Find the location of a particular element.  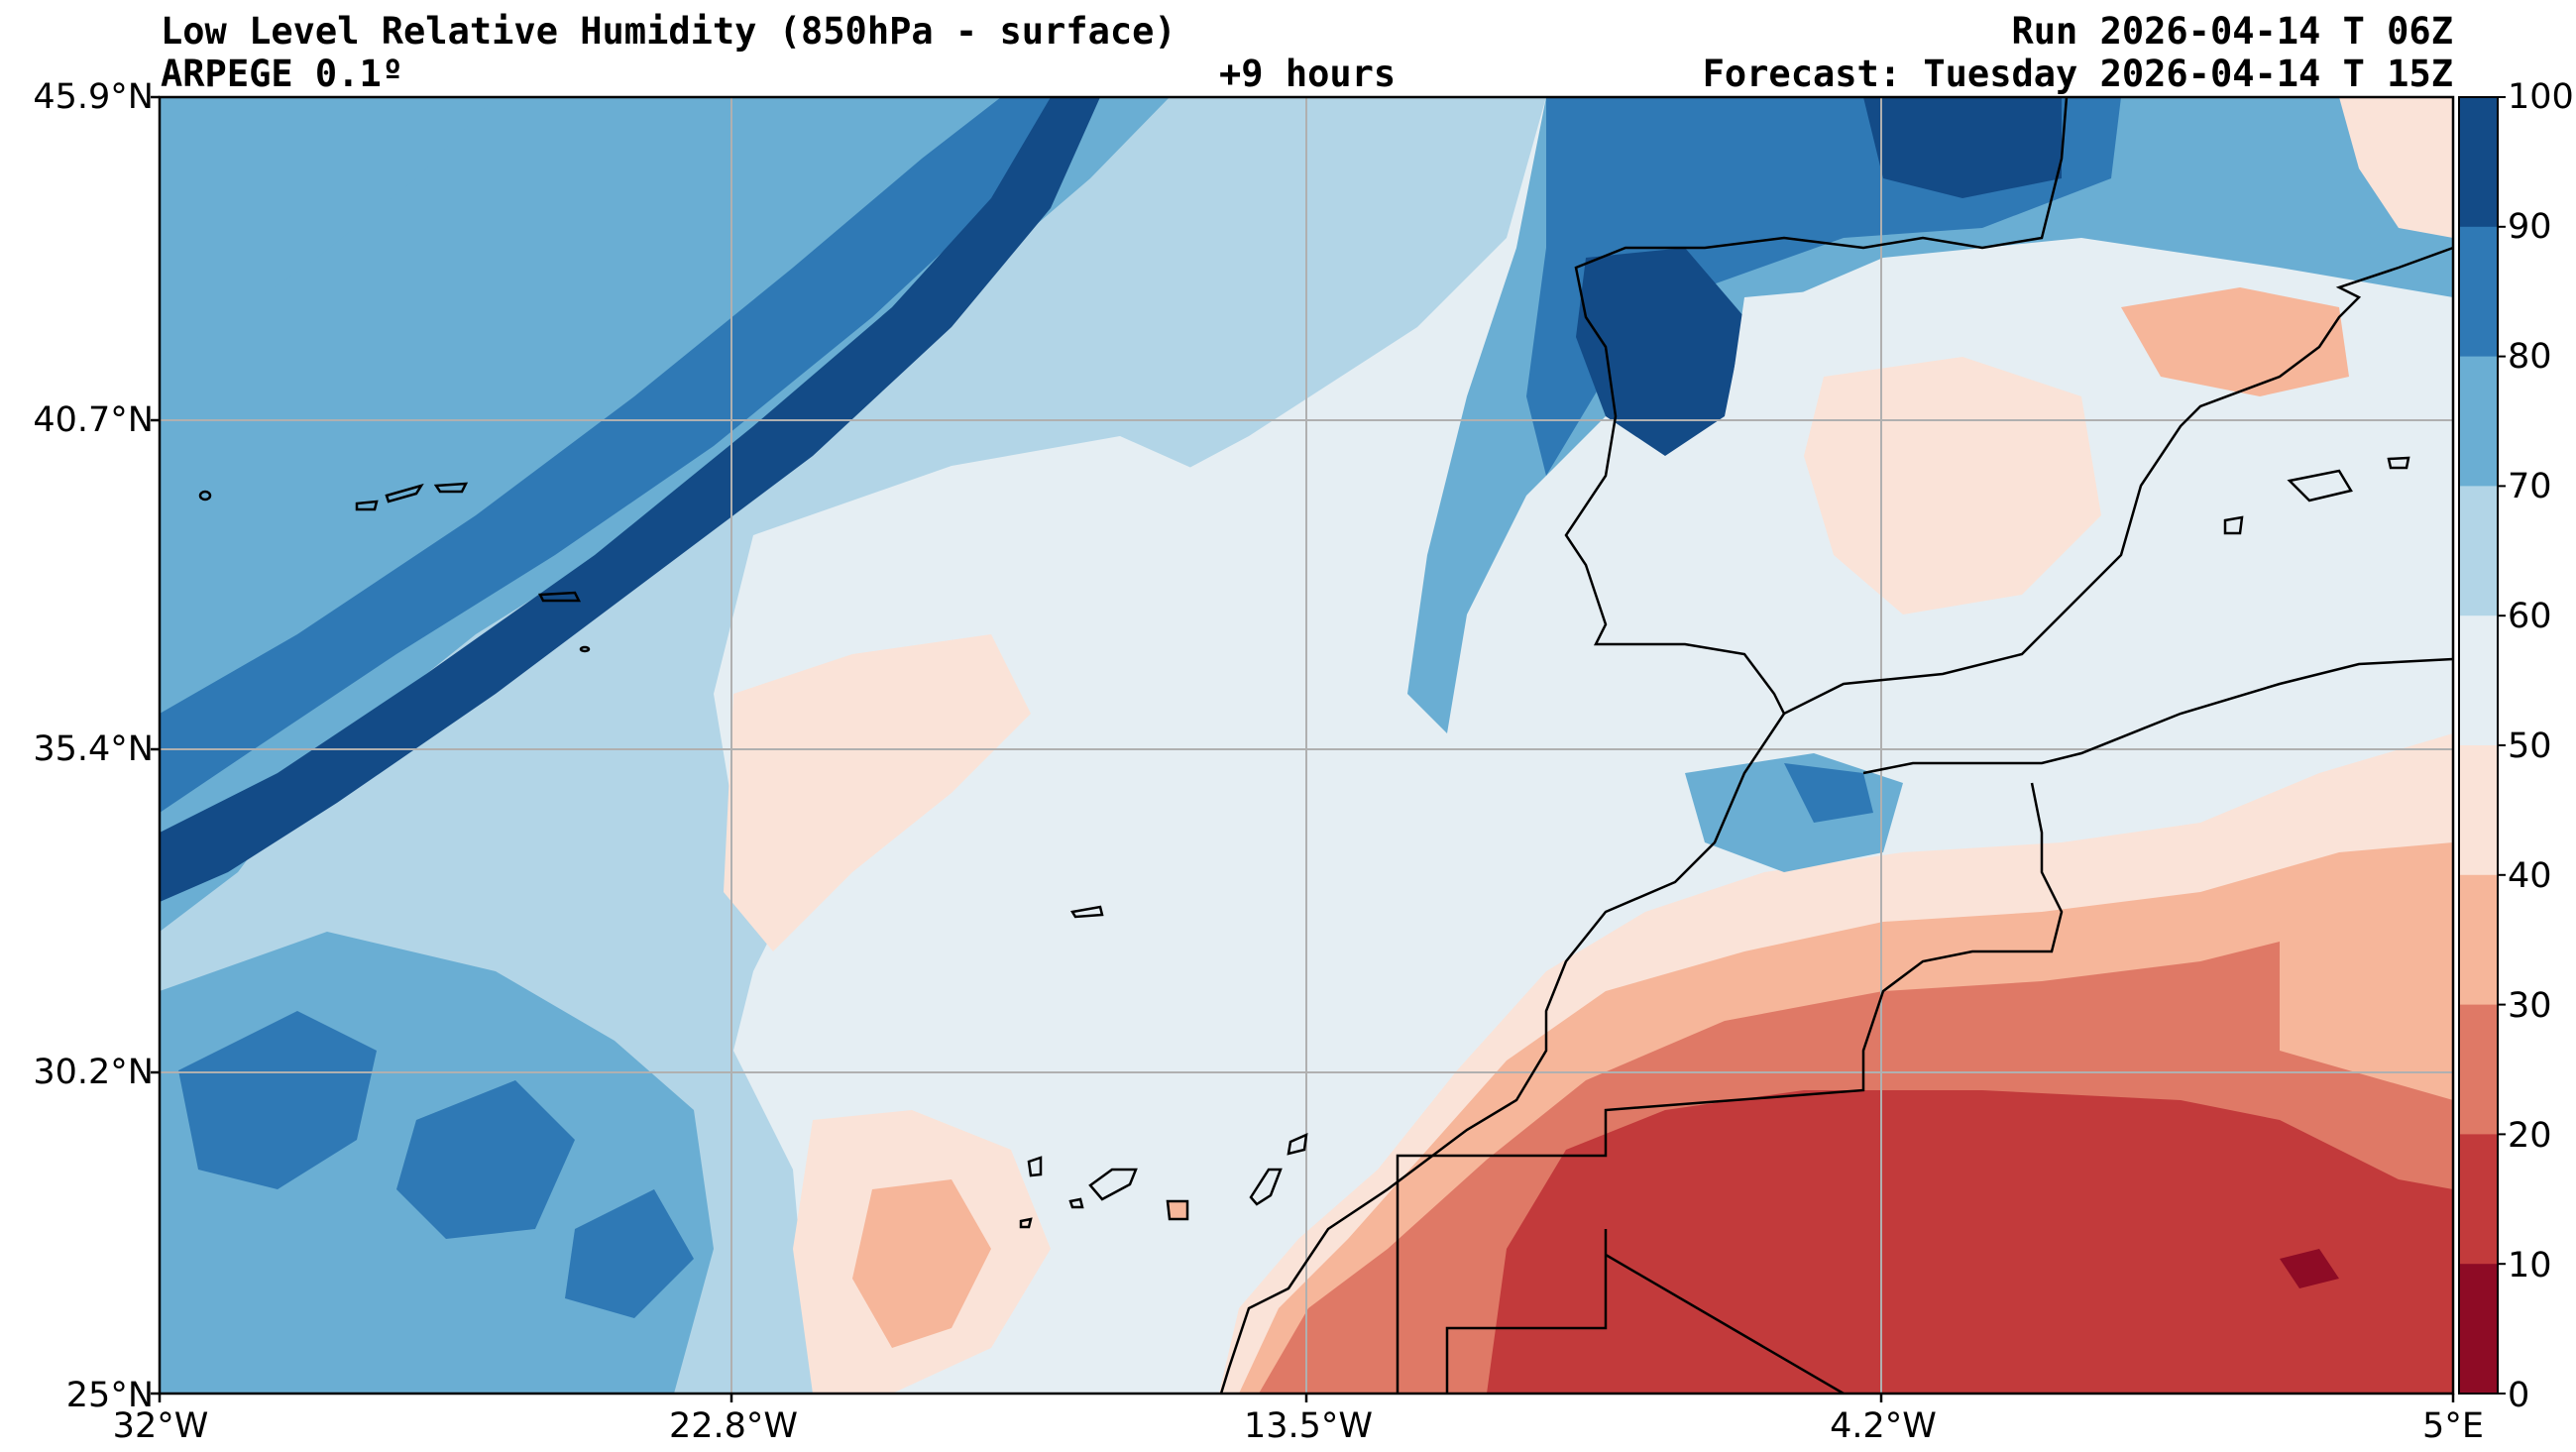

field-40-50-ne is located at coordinates (2396, 167).